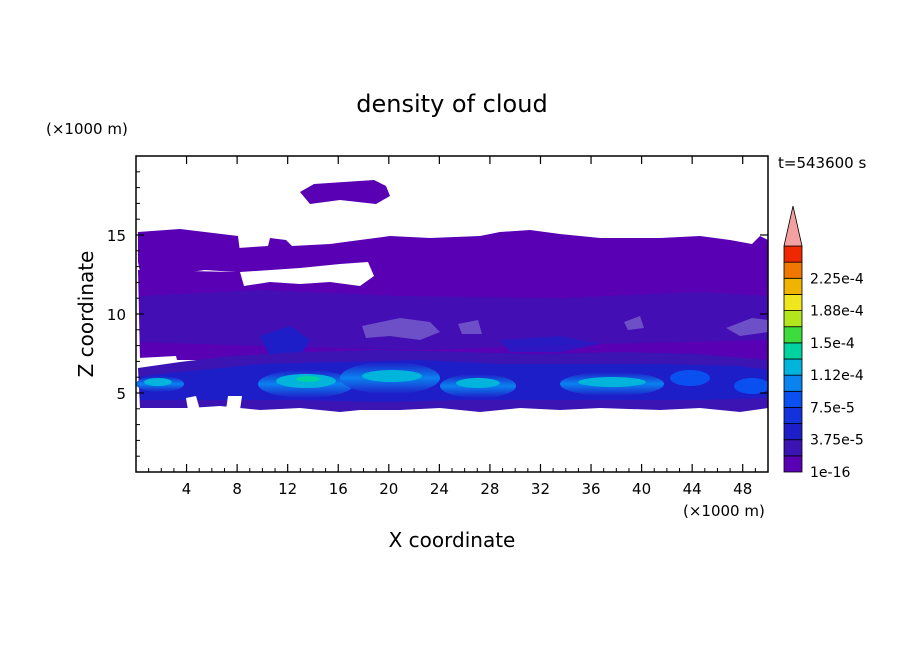 The height and width of the screenshot is (654, 904). What do you see at coordinates (793, 226) in the screenshot?
I see `colorbar-extend-arrow` at bounding box center [793, 226].